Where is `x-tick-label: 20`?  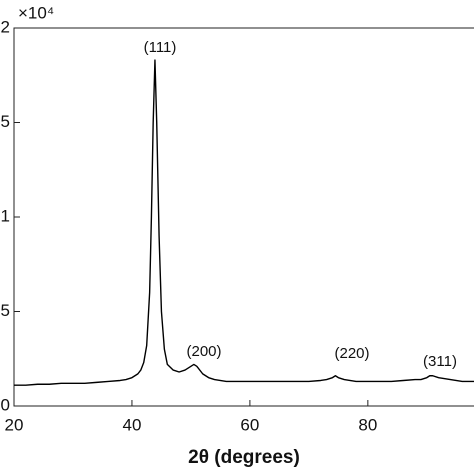 x-tick-label: 20 is located at coordinates (14, 424).